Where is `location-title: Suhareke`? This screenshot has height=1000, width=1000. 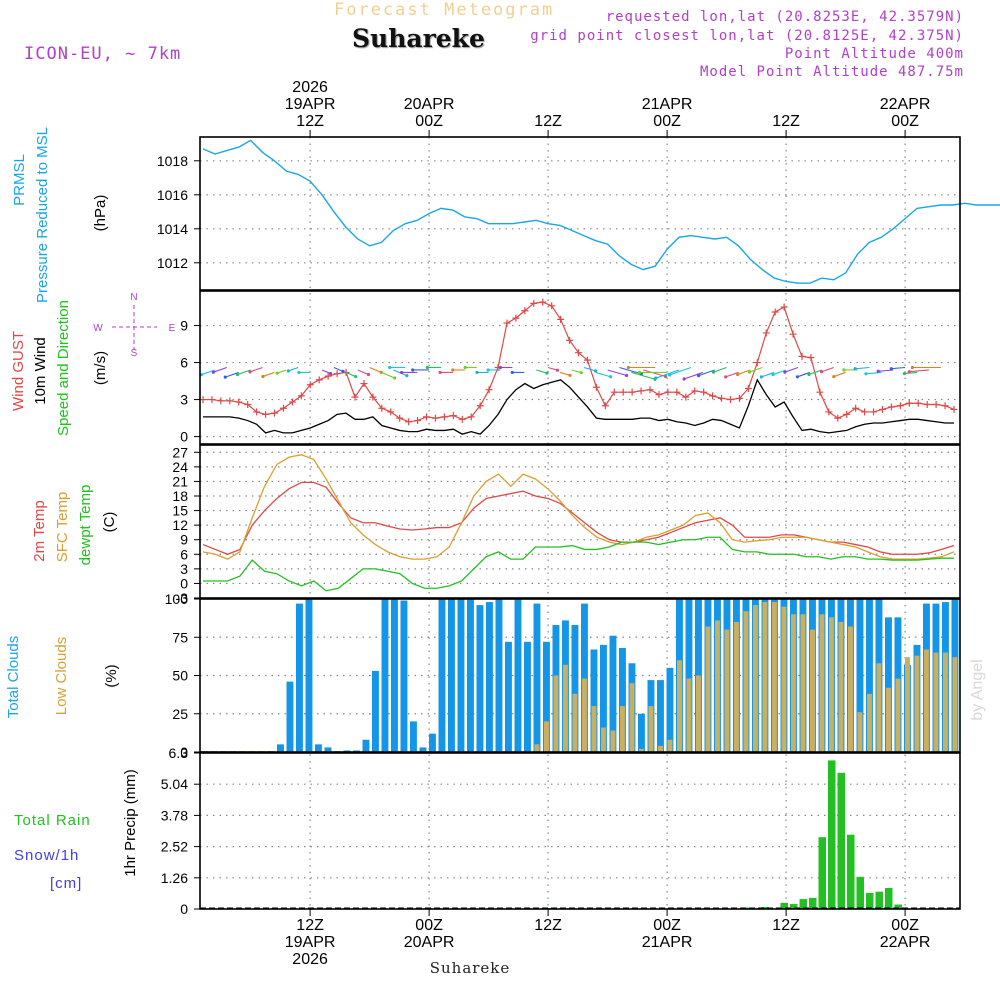 location-title: Suhareke is located at coordinates (418, 38).